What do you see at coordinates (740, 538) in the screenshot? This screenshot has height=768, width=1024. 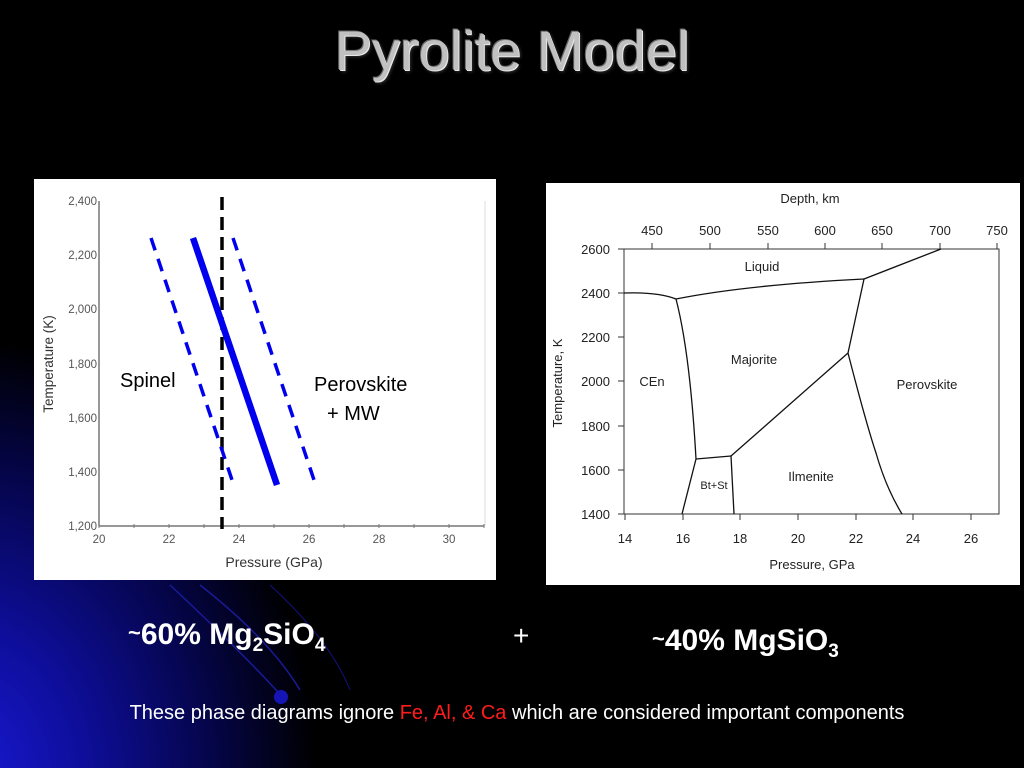 I see `svg-text: 18` at bounding box center [740, 538].